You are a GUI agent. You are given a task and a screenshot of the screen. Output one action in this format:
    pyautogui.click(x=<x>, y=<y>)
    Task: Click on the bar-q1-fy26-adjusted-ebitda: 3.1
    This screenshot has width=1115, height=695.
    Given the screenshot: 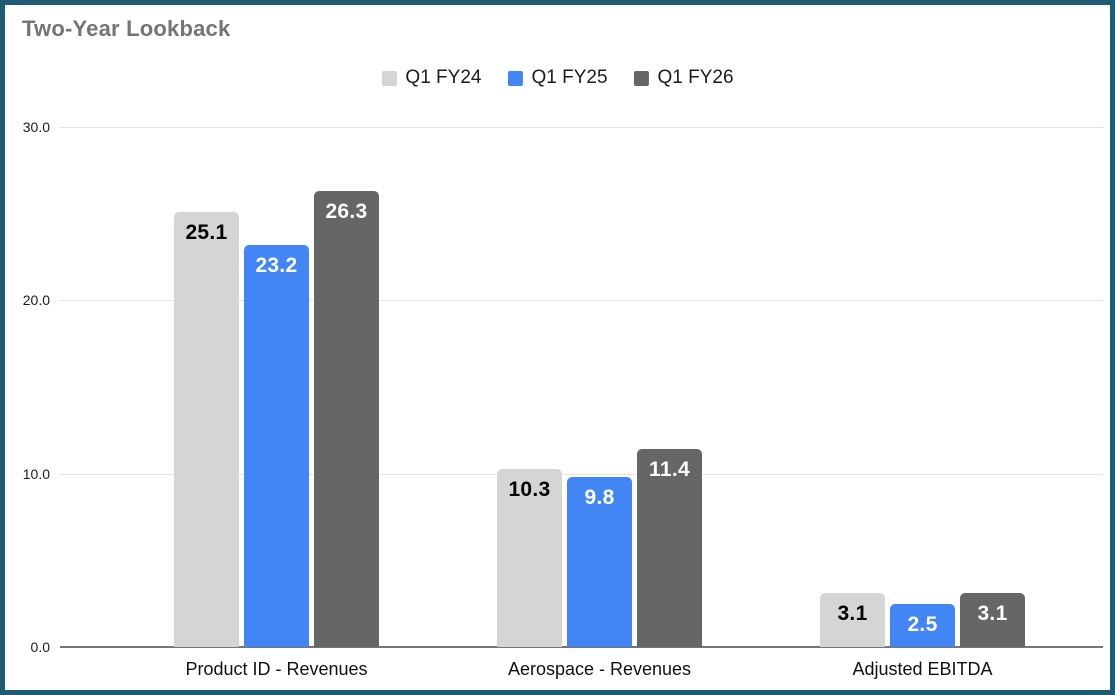 What is the action you would take?
    pyautogui.click(x=992, y=620)
    